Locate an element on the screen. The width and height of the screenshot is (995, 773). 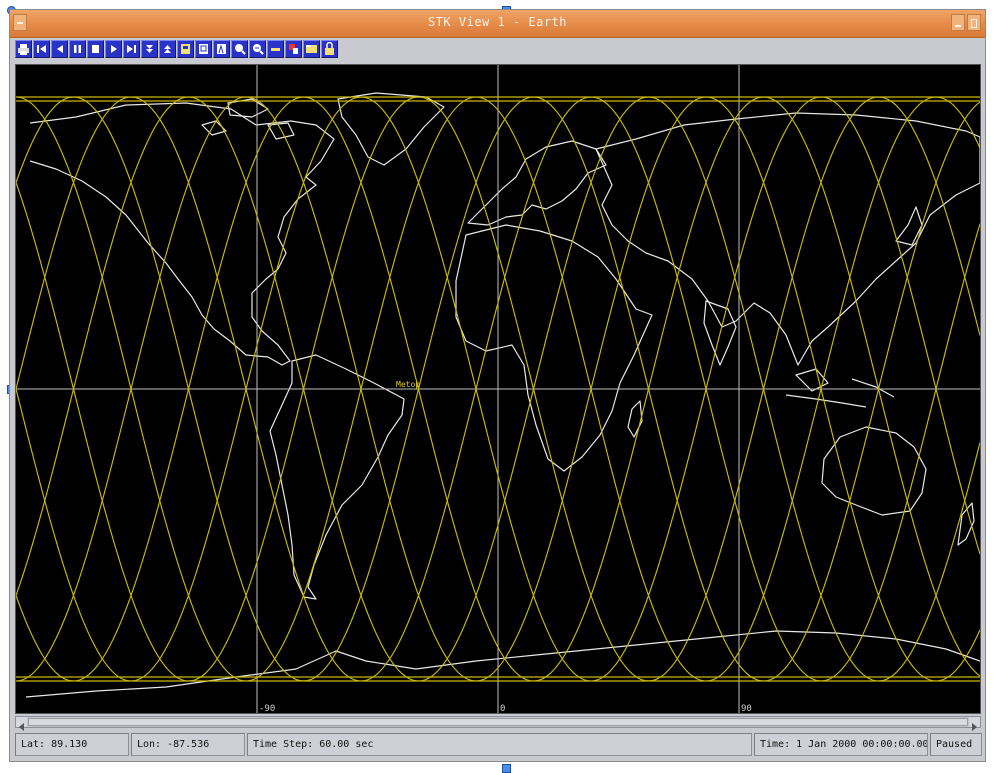
scroll-thumb is located at coordinates (498, 722).